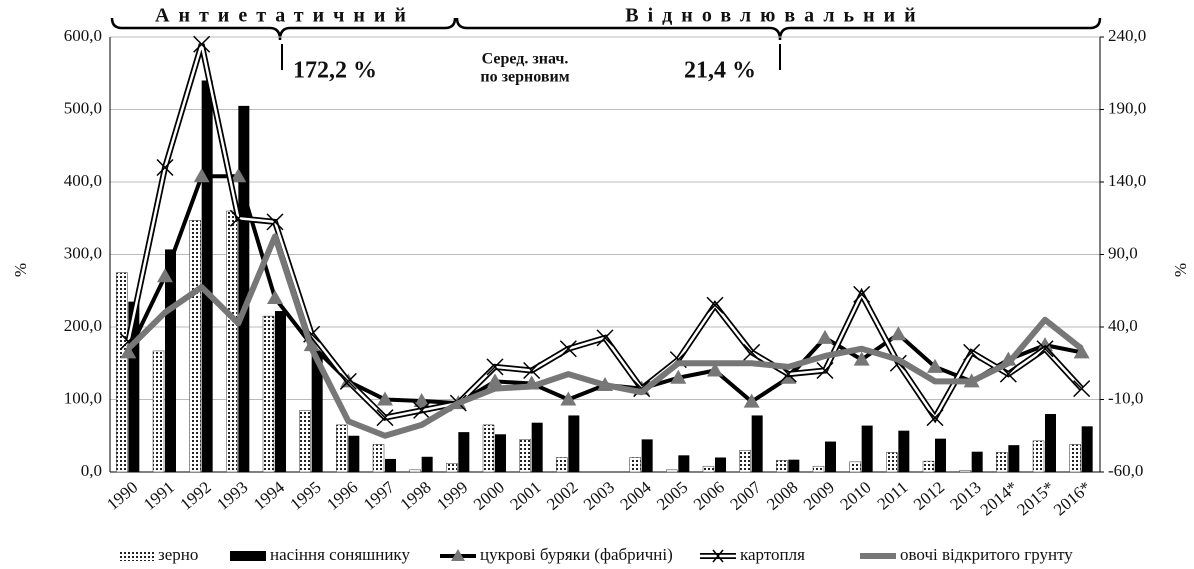  What do you see at coordinates (1125, 397) in the screenshot?
I see `y2-tick-label: -10,0` at bounding box center [1125, 397].